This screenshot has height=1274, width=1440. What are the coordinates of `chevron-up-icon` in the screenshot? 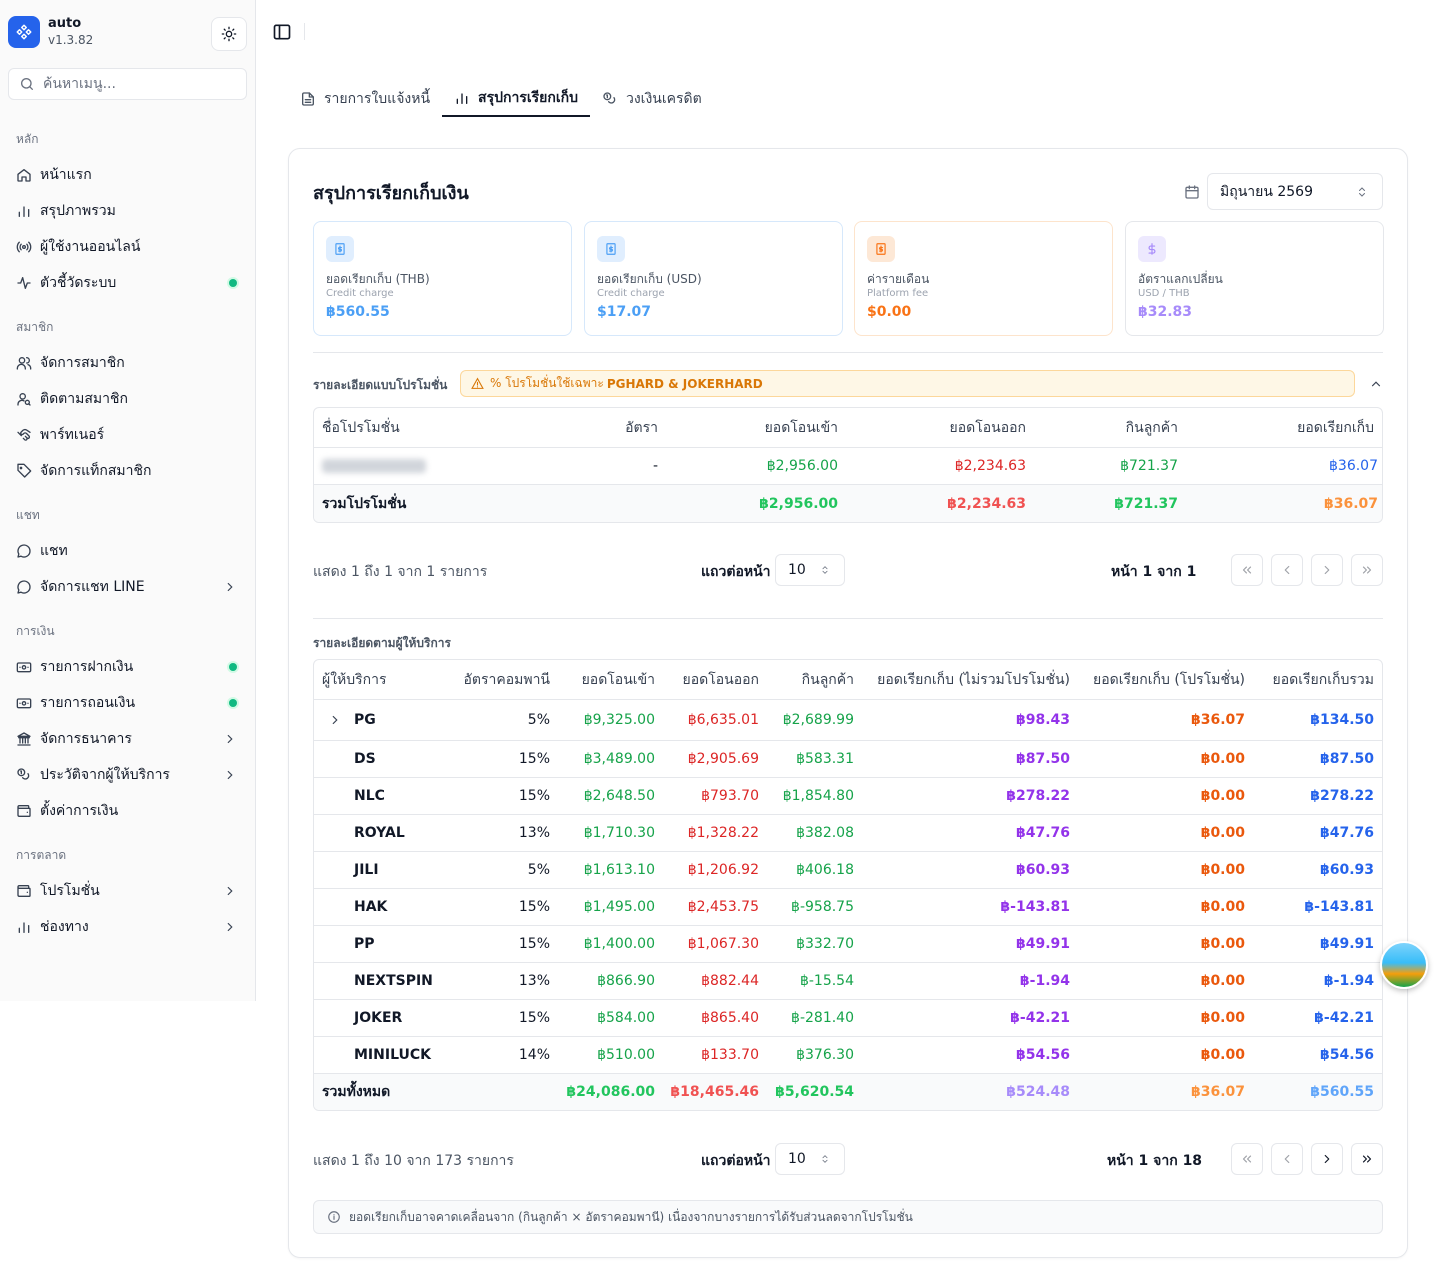 It's located at (1376, 384).